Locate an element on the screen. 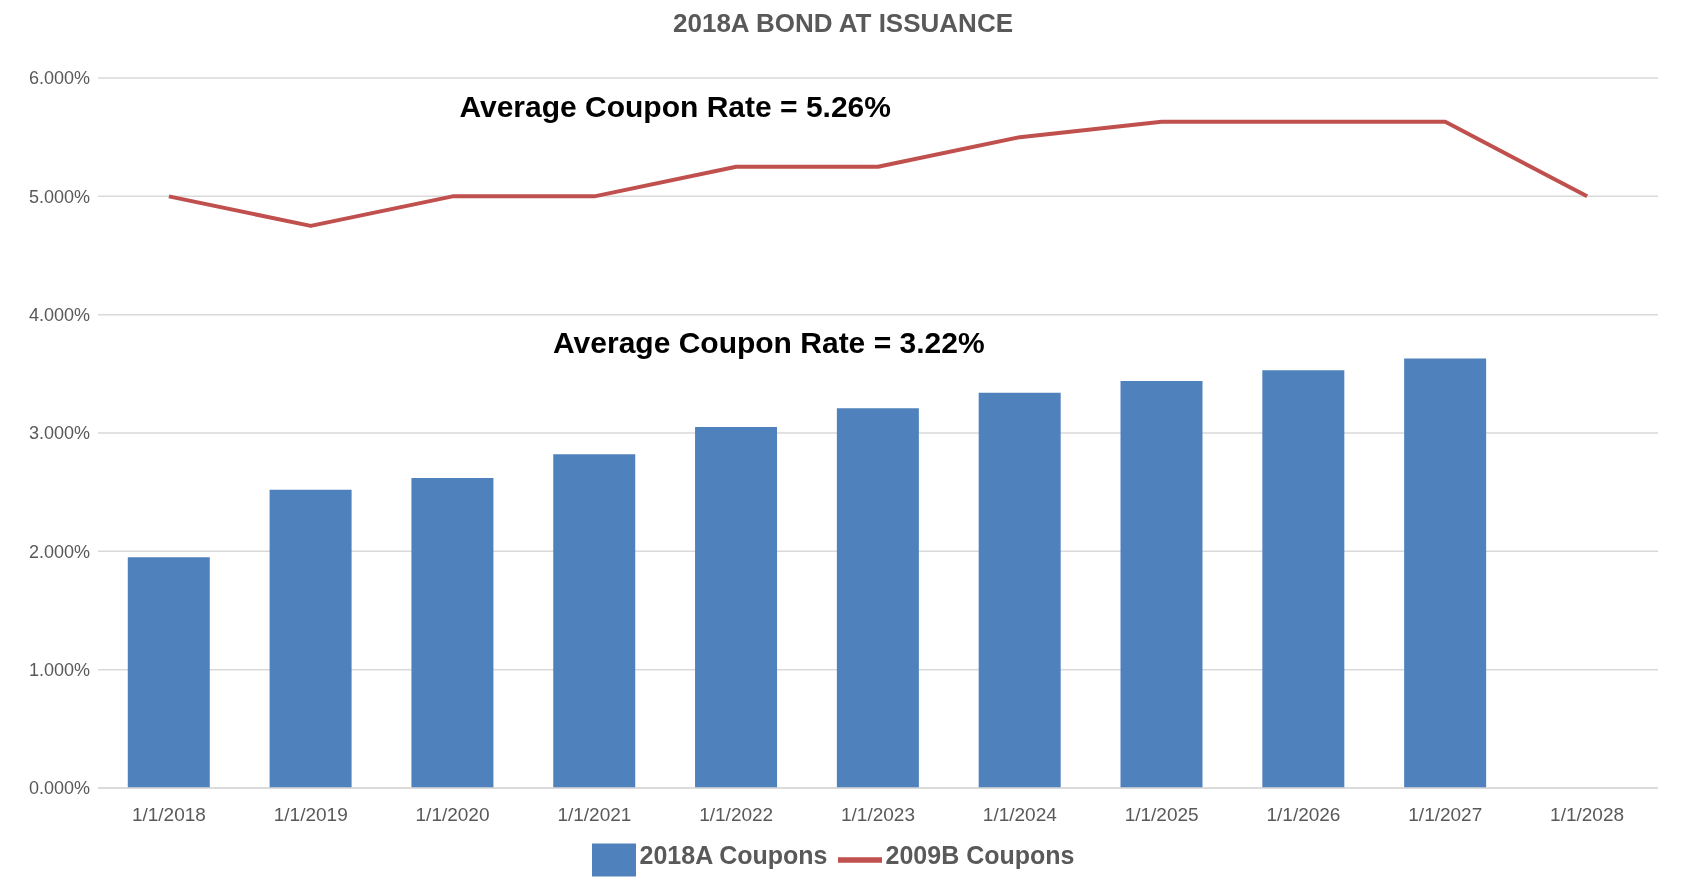  y-tick-label: 1.000% is located at coordinates (59, 670).